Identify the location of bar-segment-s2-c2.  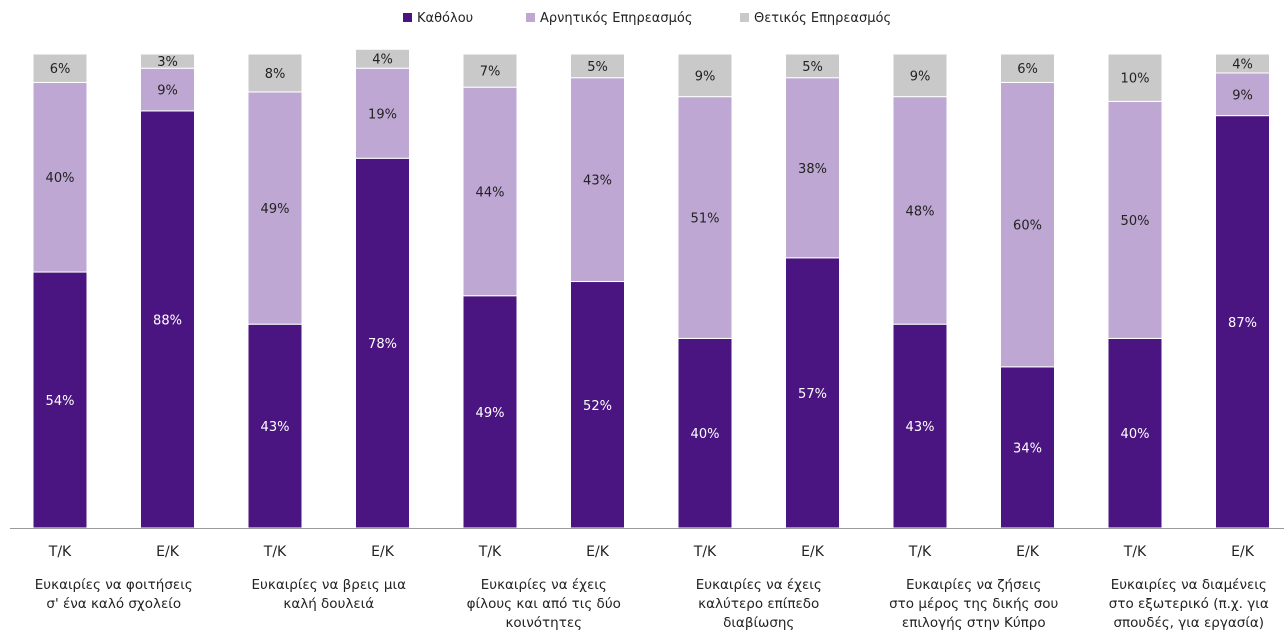
(167, 89).